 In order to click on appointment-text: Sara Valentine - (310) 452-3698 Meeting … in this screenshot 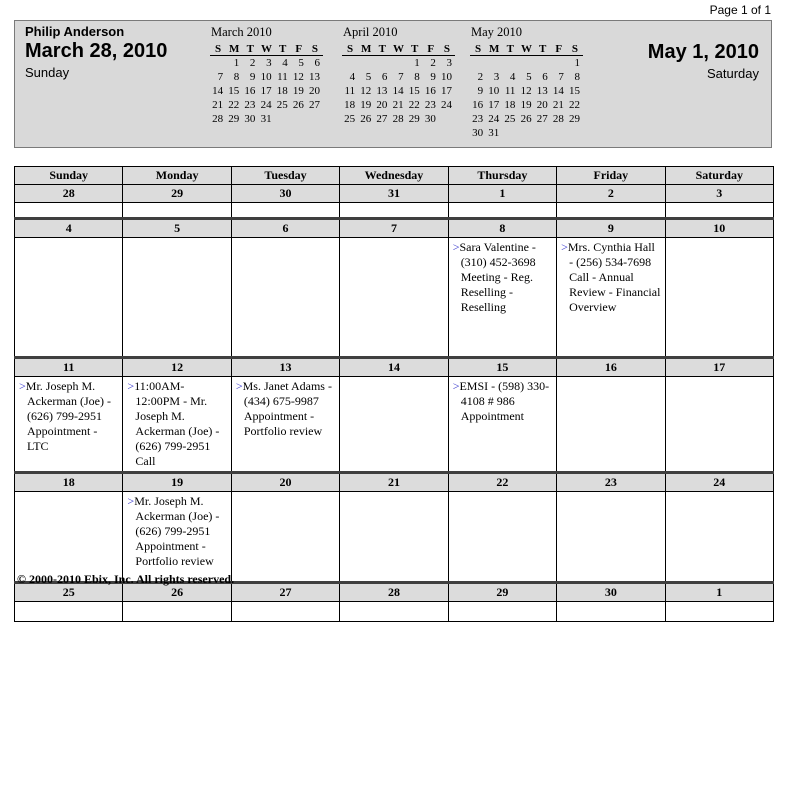, I will do `click(497, 277)`.